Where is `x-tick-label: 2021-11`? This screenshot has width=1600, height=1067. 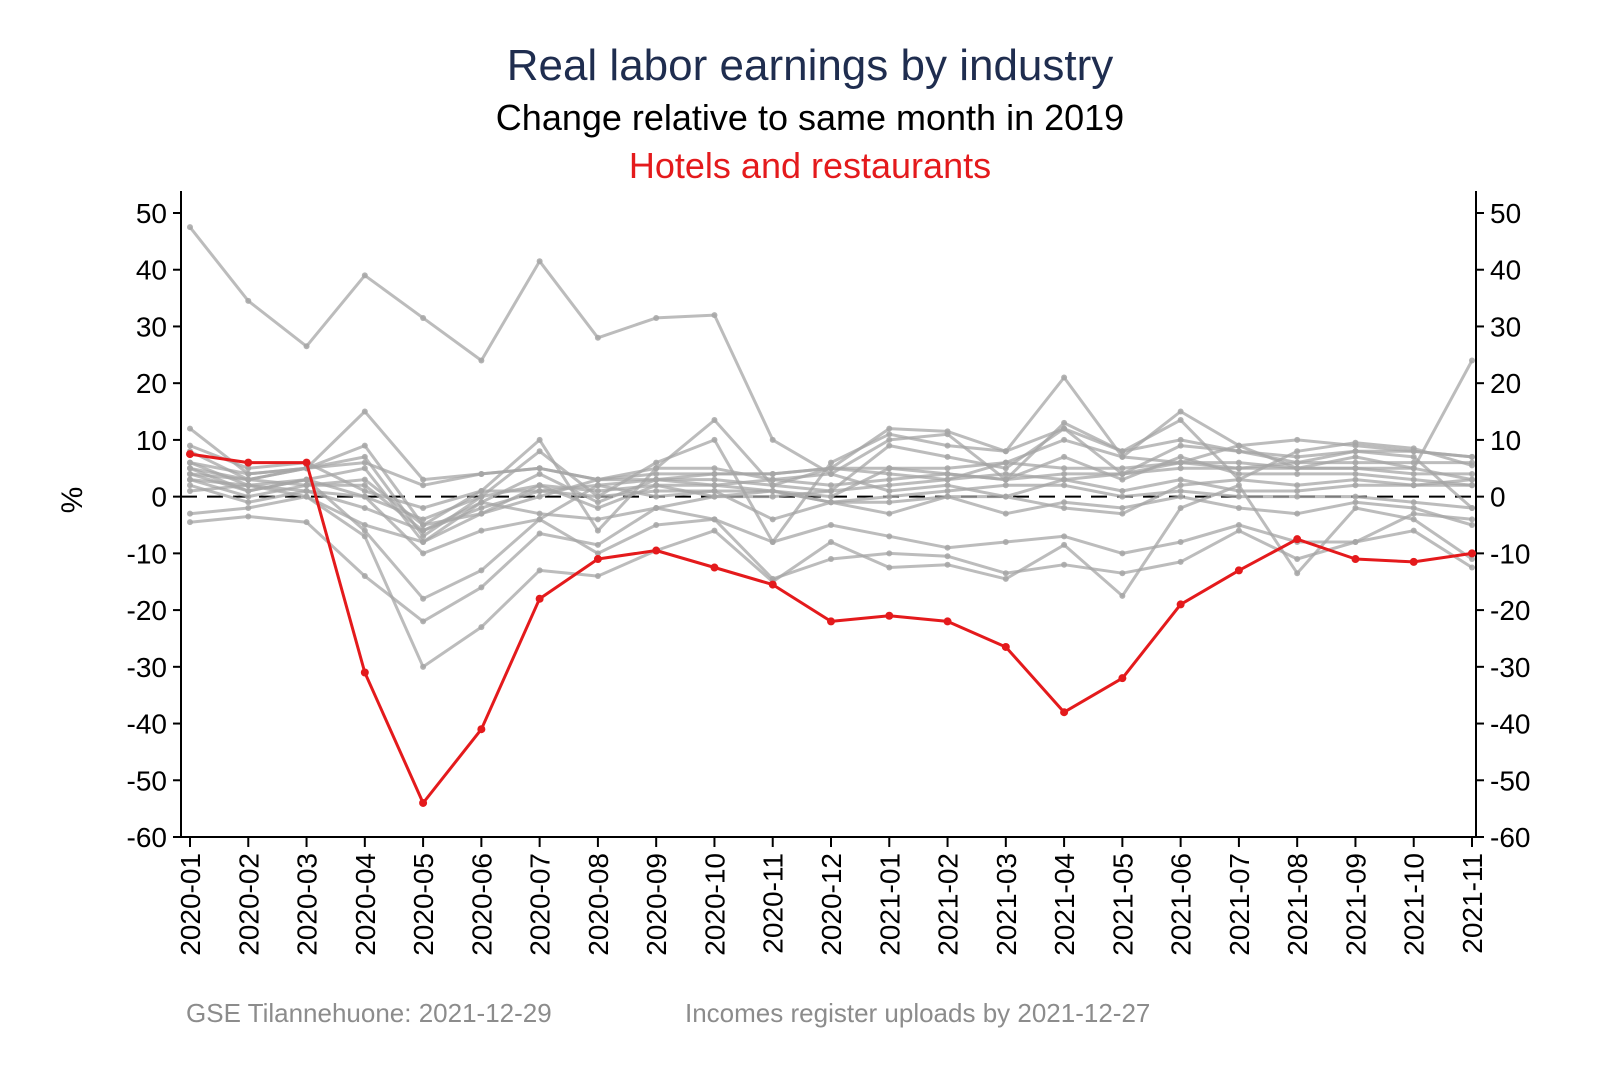 x-tick-label: 2021-11 is located at coordinates (1472, 903).